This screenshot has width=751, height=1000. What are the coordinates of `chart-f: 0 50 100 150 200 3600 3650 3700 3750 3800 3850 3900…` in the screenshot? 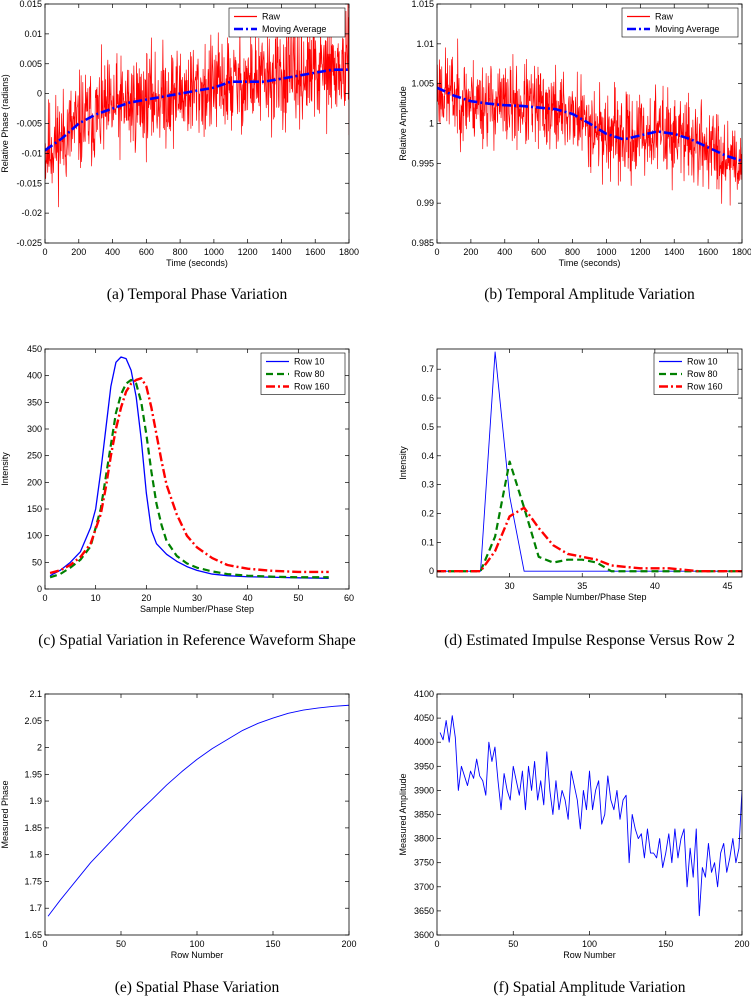 It's located at (574, 842).